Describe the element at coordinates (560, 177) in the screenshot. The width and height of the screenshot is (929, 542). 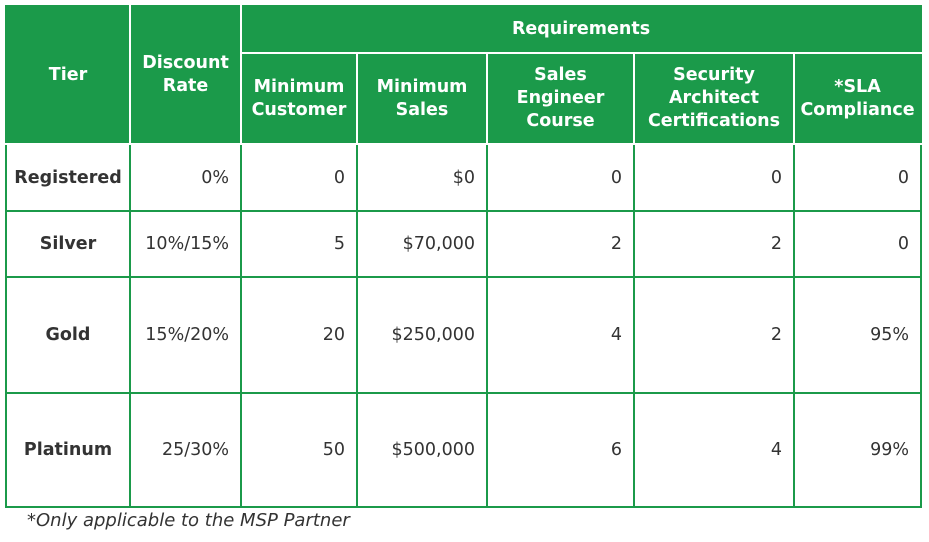
I see `sales-engineer-course: 0` at that location.